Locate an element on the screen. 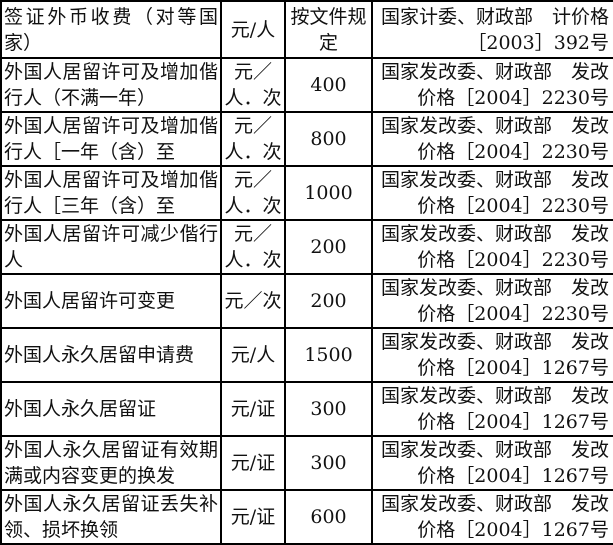 This screenshot has width=613, height=545. item-text: 外国人居留许可及增加偕行人［三年（含）至 is located at coordinates (111, 193).